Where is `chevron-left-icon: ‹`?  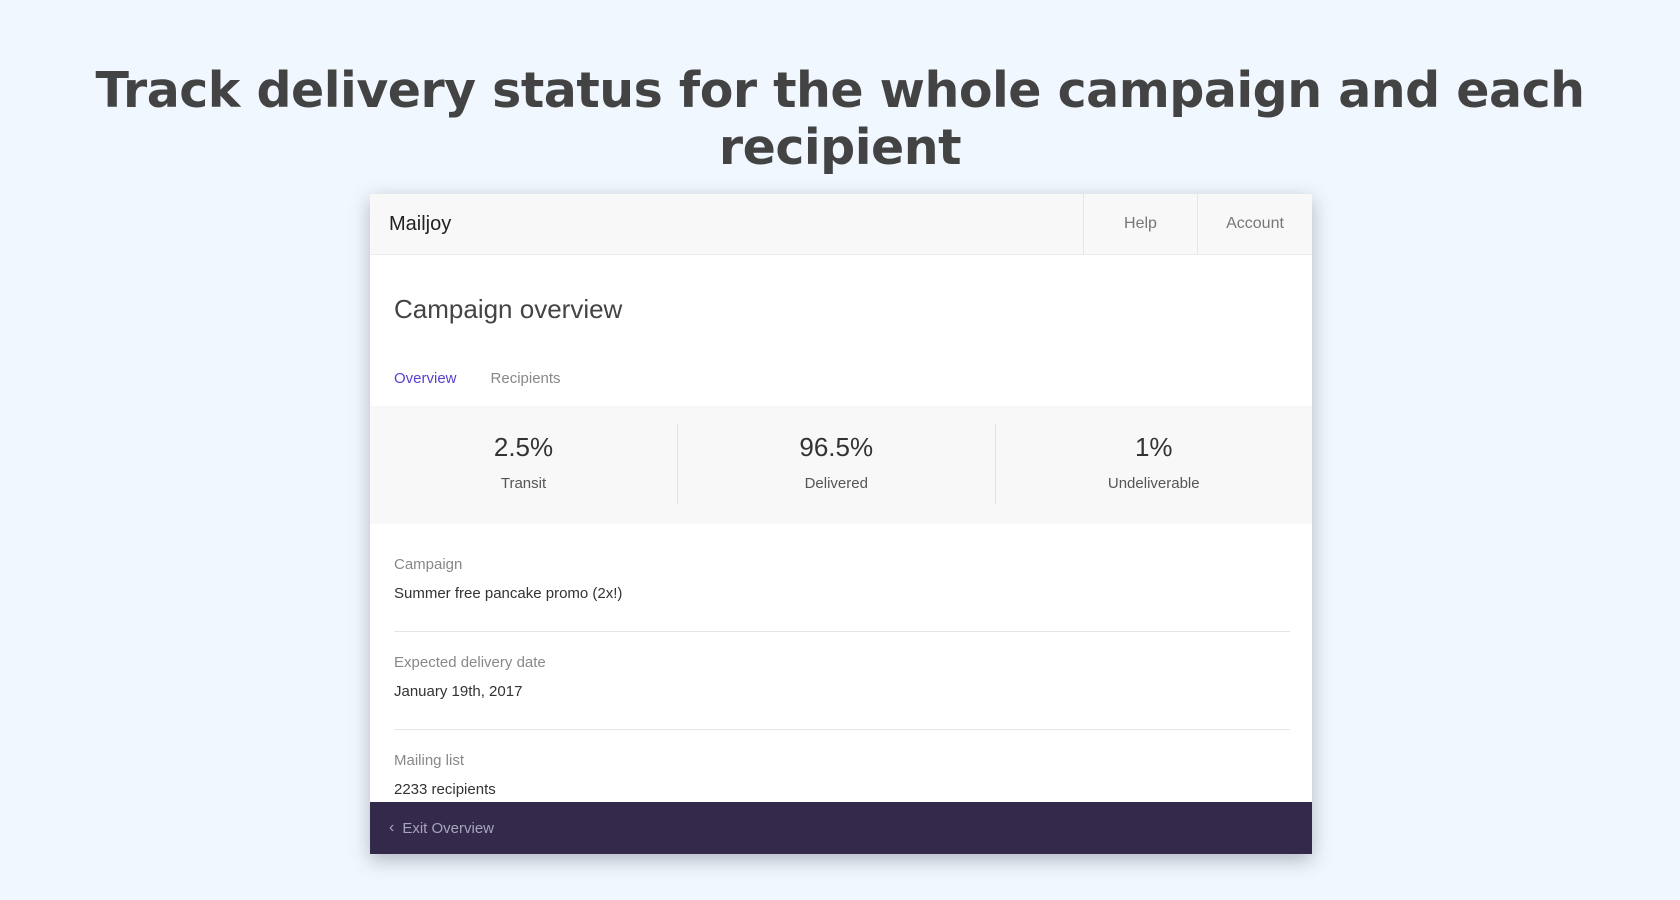 chevron-left-icon: ‹ is located at coordinates (392, 827).